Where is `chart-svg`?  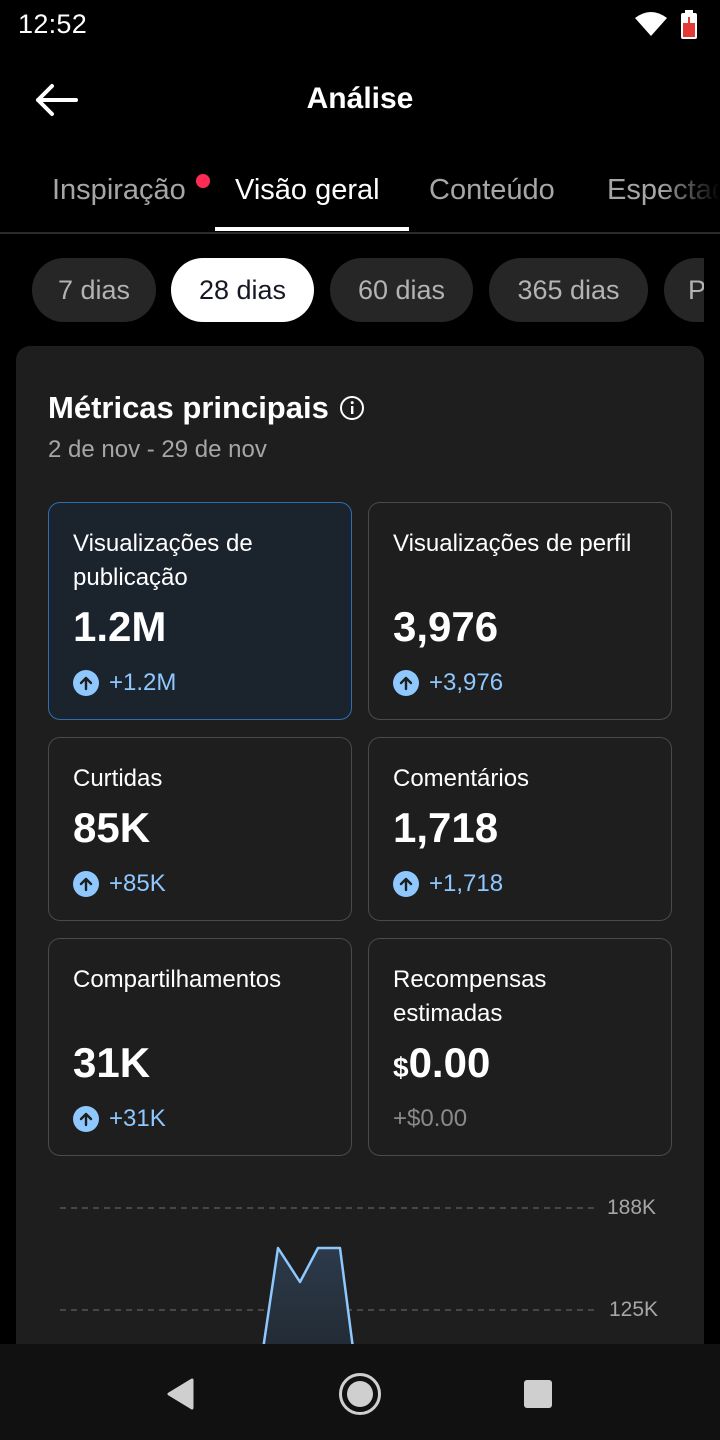
chart-svg is located at coordinates (327, 1281).